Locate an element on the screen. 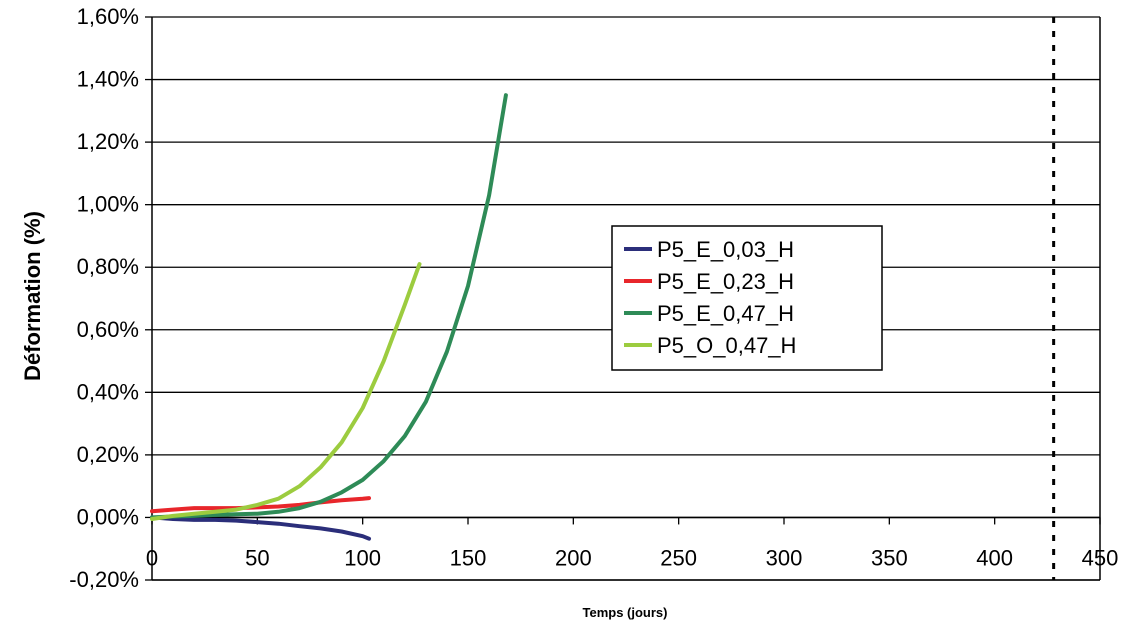 Image resolution: width=1131 pixels, height=633 pixels. x-tick-label: 100 is located at coordinates (362, 557).